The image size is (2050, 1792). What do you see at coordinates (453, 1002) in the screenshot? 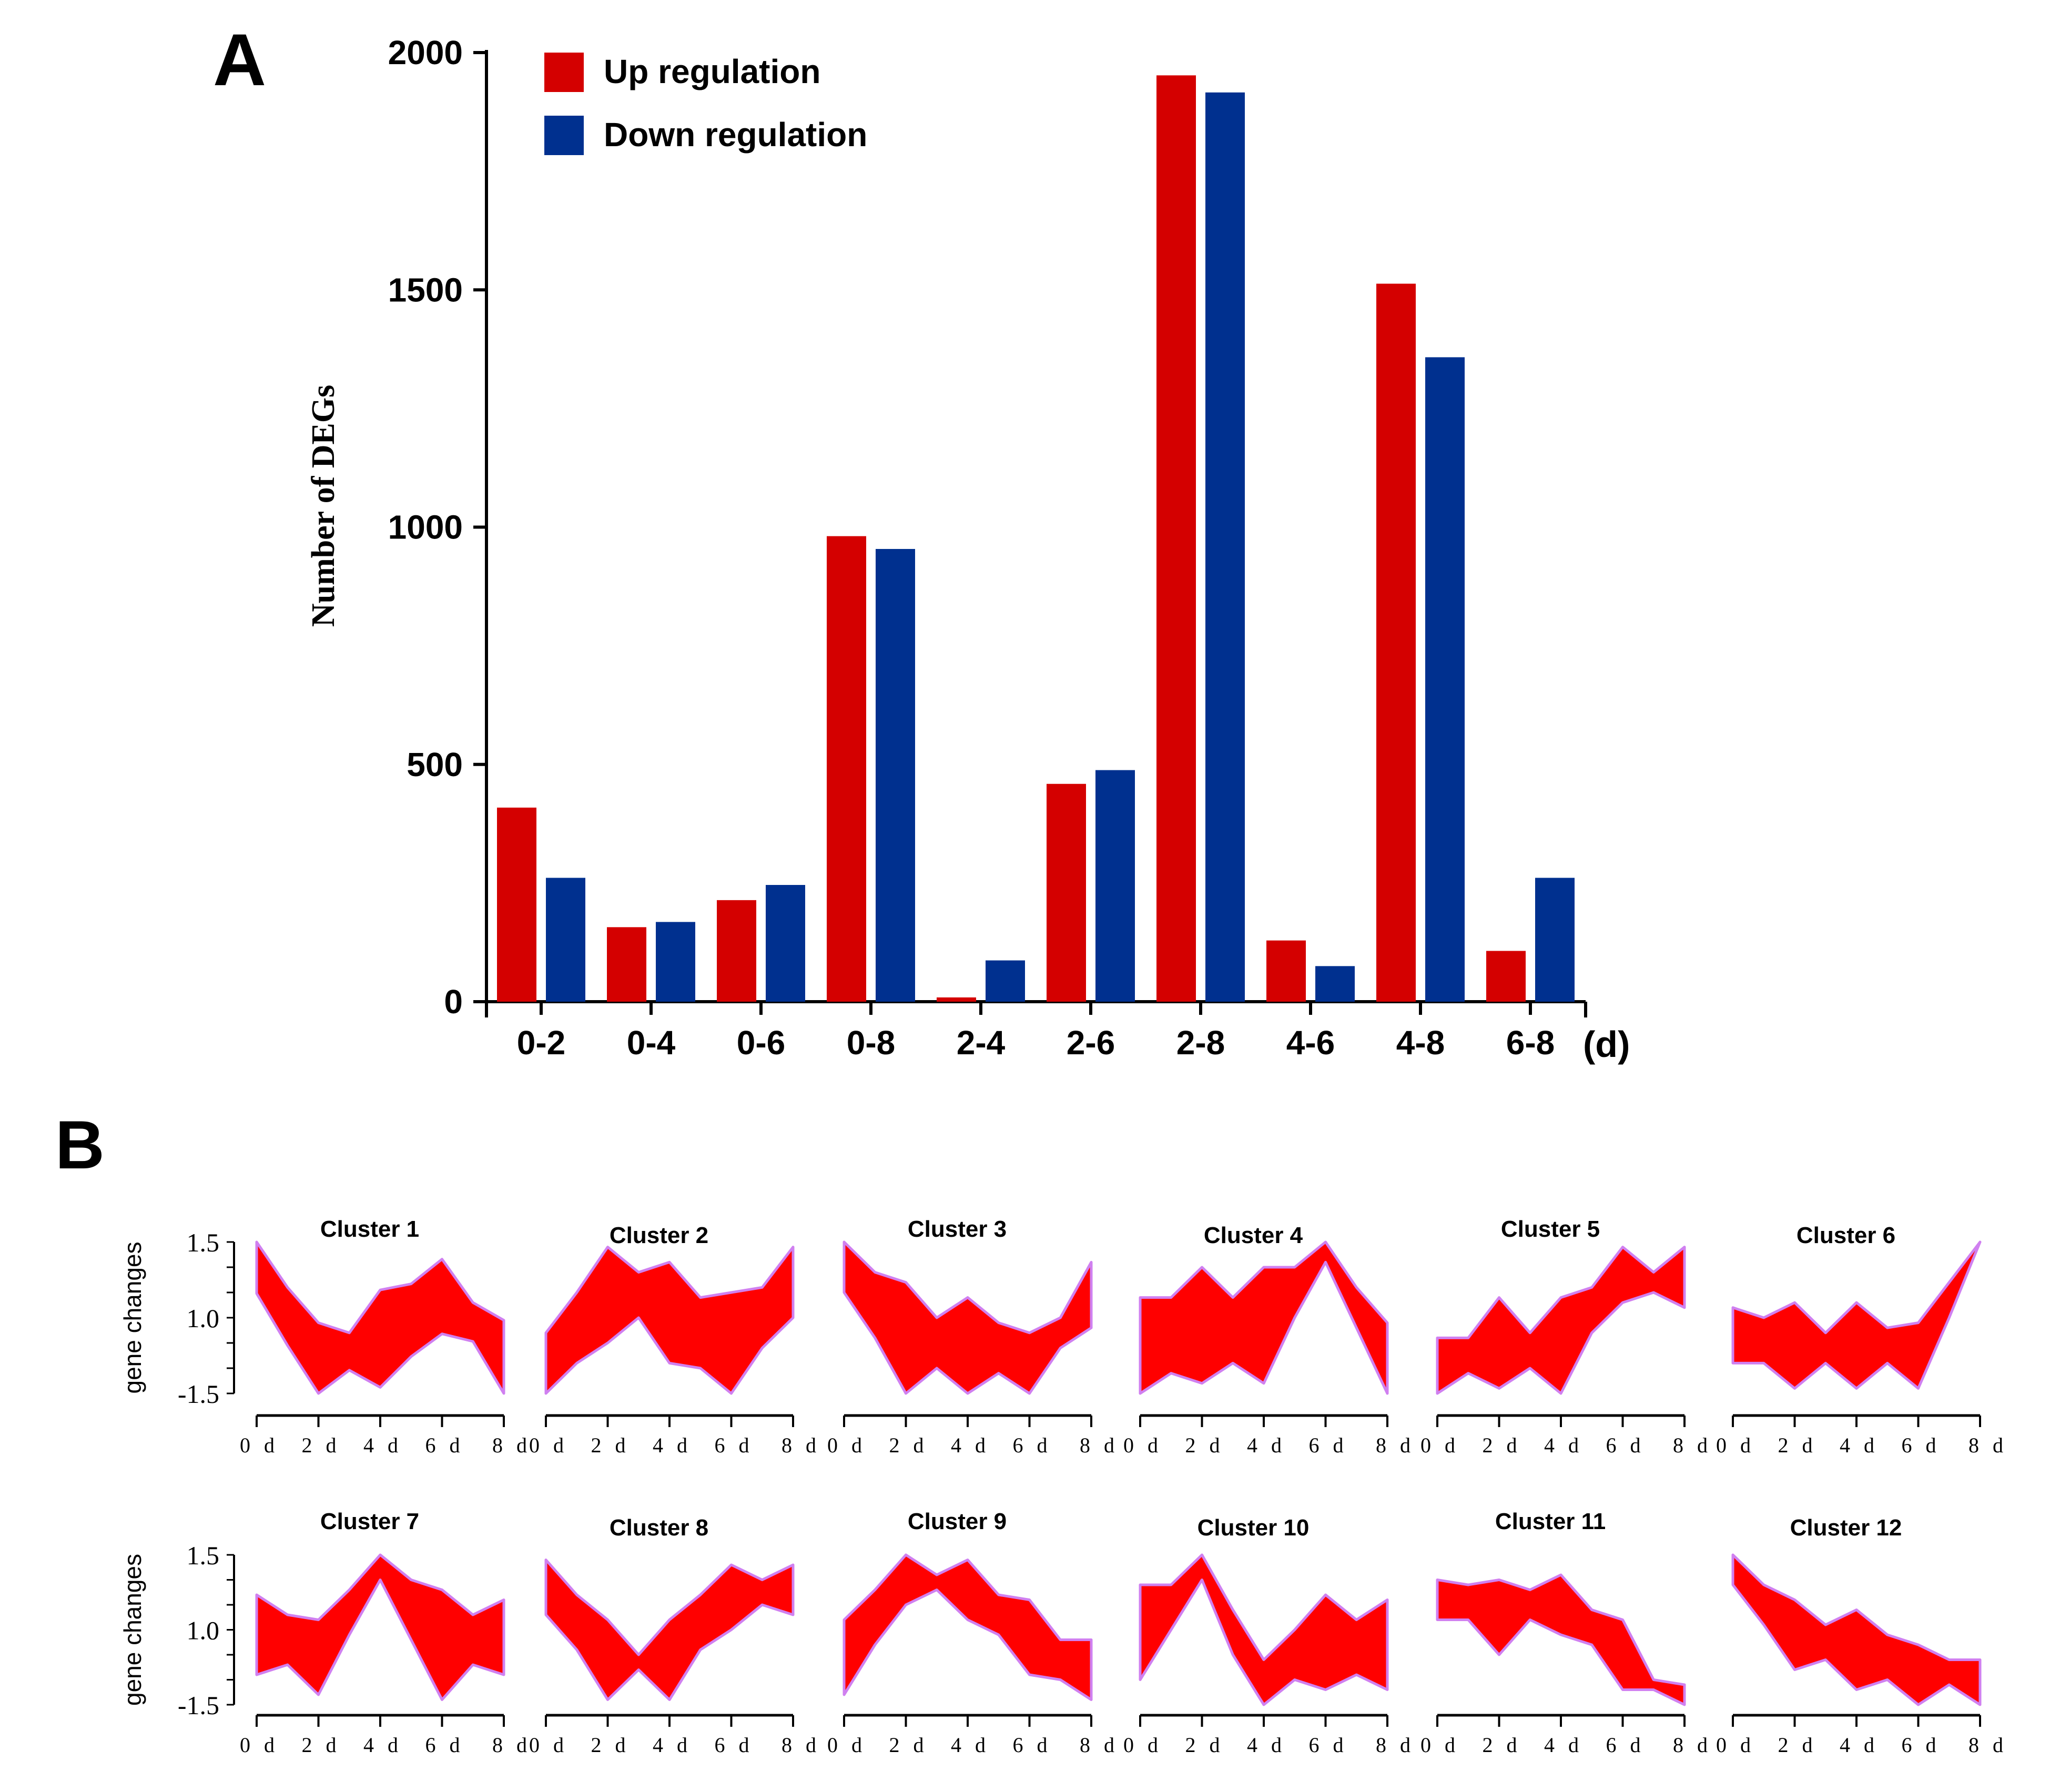
I see `y-tick-label: 0` at bounding box center [453, 1002].